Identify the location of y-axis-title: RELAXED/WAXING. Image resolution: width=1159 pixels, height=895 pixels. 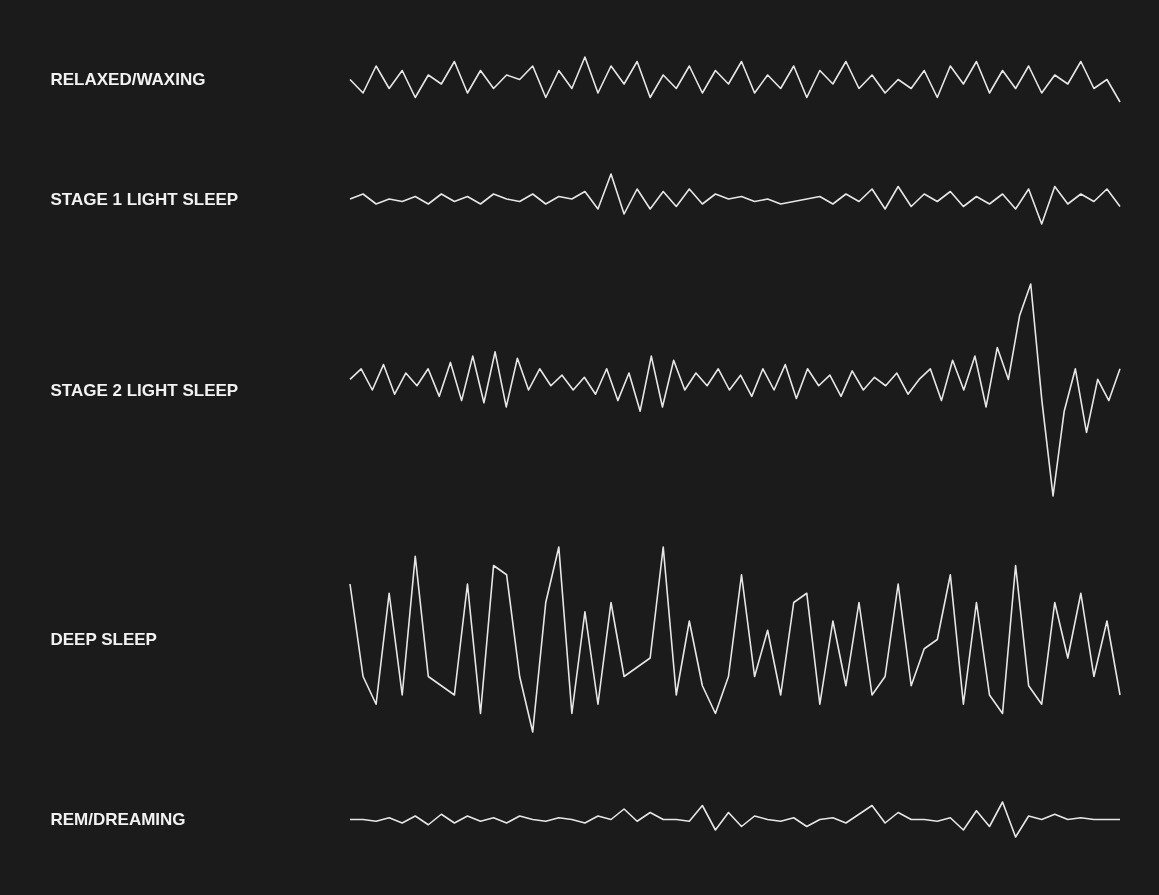
(128, 79).